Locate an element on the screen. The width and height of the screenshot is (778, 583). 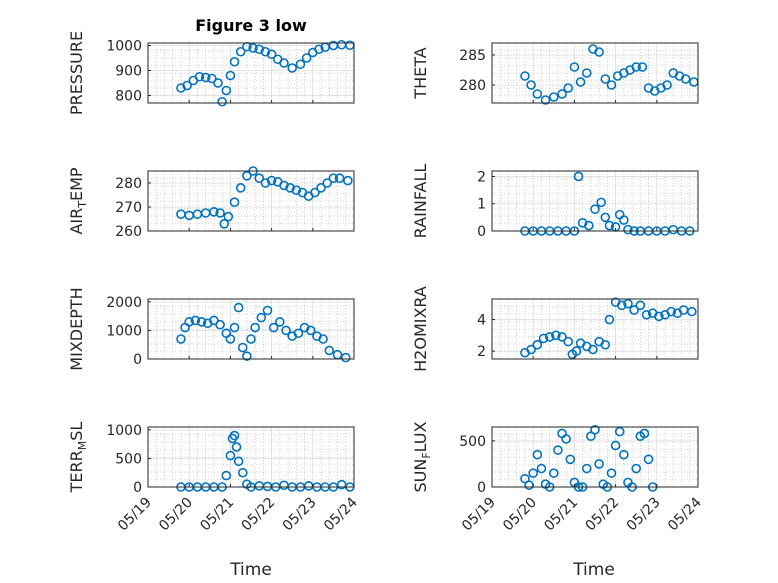
axes-pressure: 800 900 1000 PRESSURE is located at coordinates (211, 73).